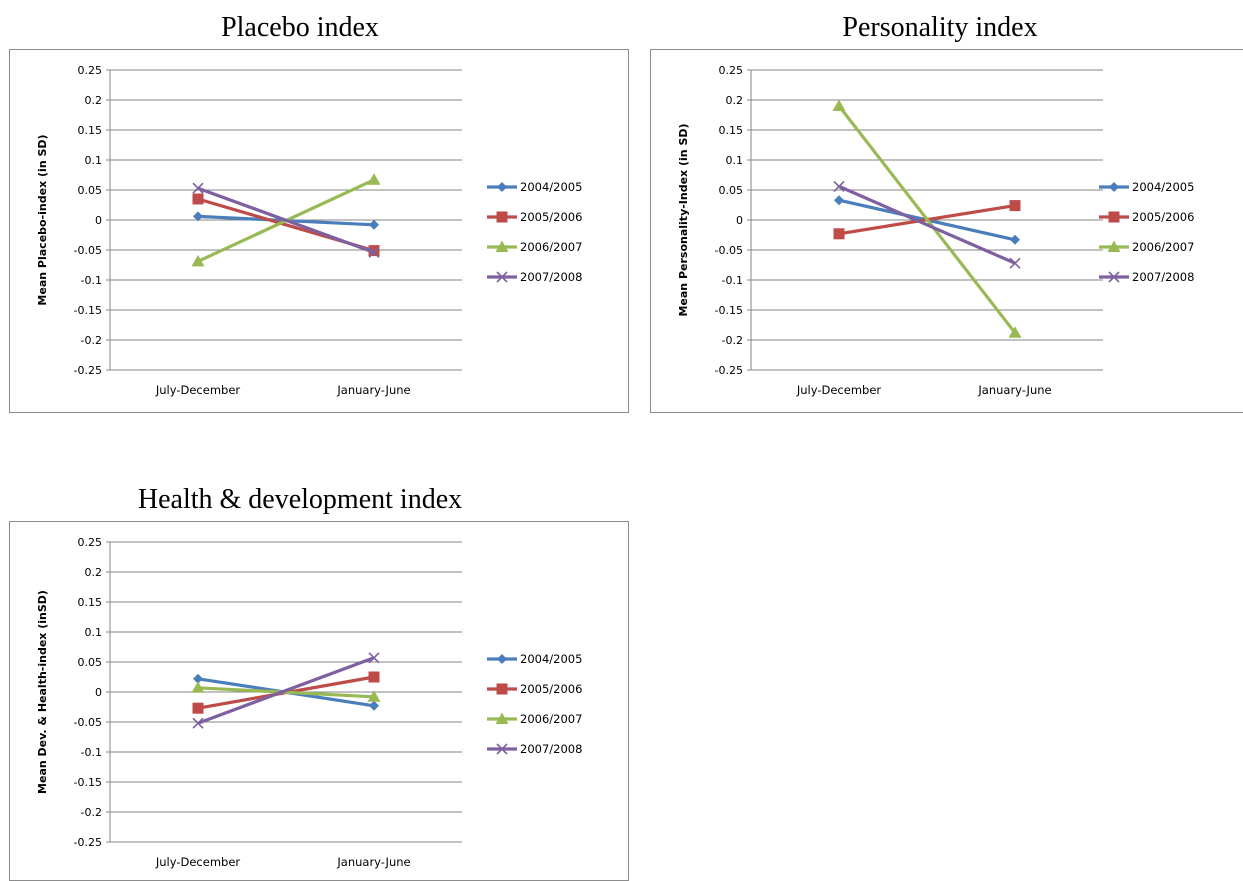 This screenshot has width=1243, height=881. What do you see at coordinates (42, 219) in the screenshot?
I see `y-axis-label: Mean Placebo-index (in SD)` at bounding box center [42, 219].